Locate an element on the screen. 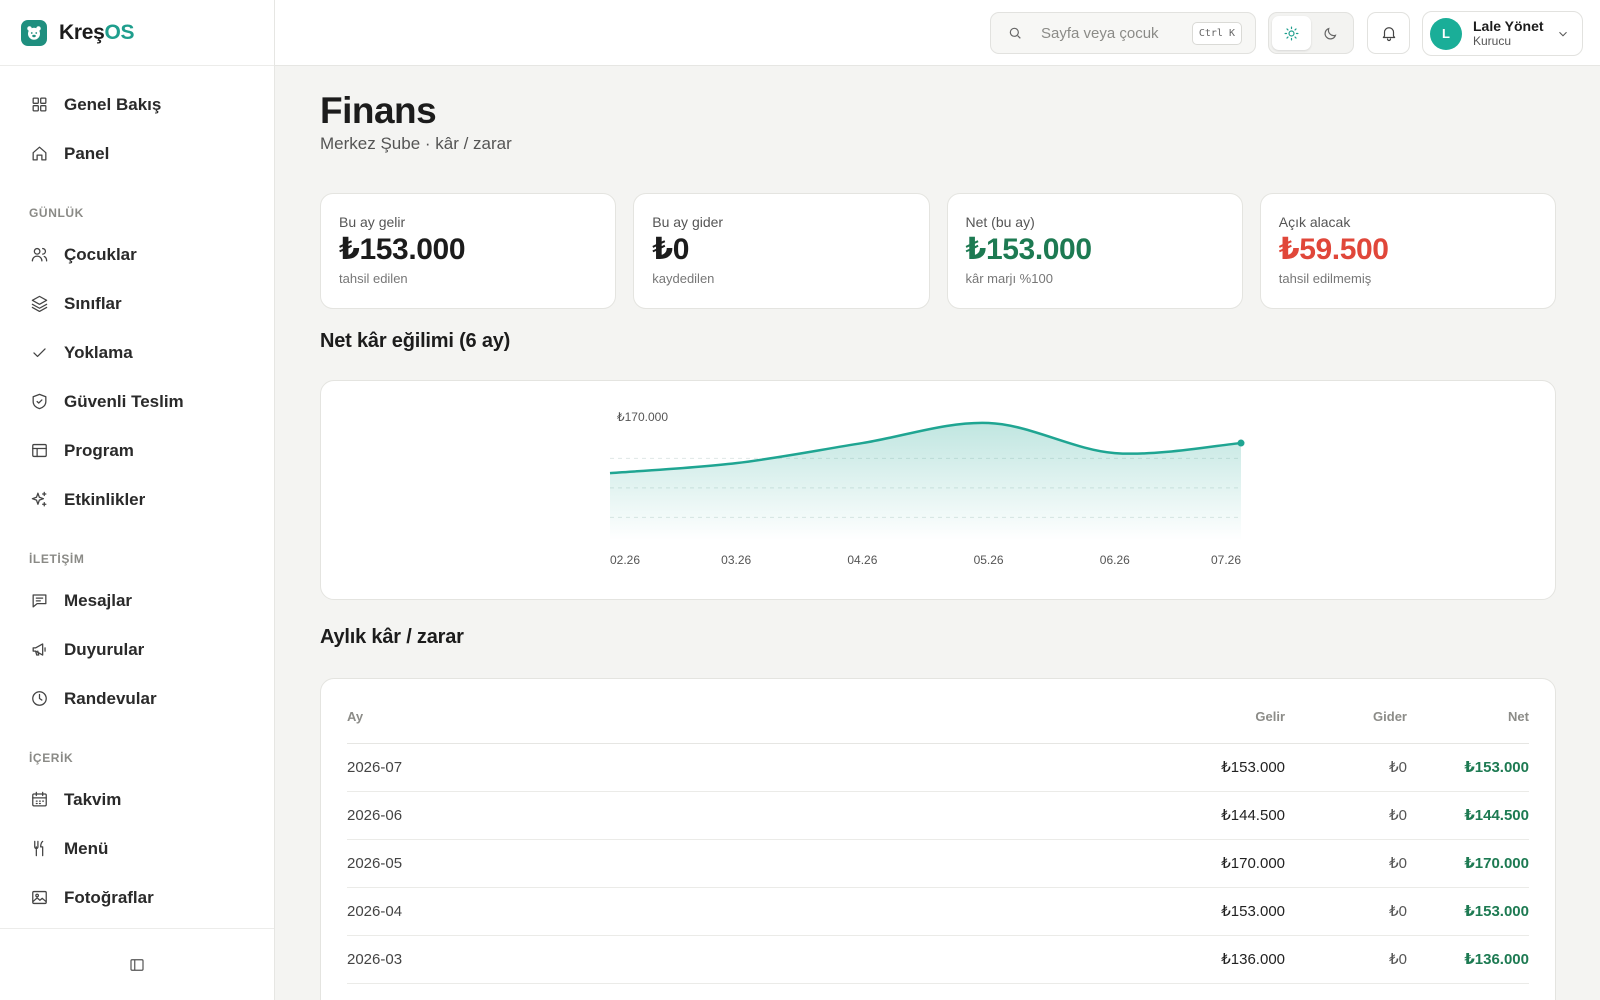 The height and width of the screenshot is (1000, 1600). kpi-hint: kaydedilen is located at coordinates (683, 278).